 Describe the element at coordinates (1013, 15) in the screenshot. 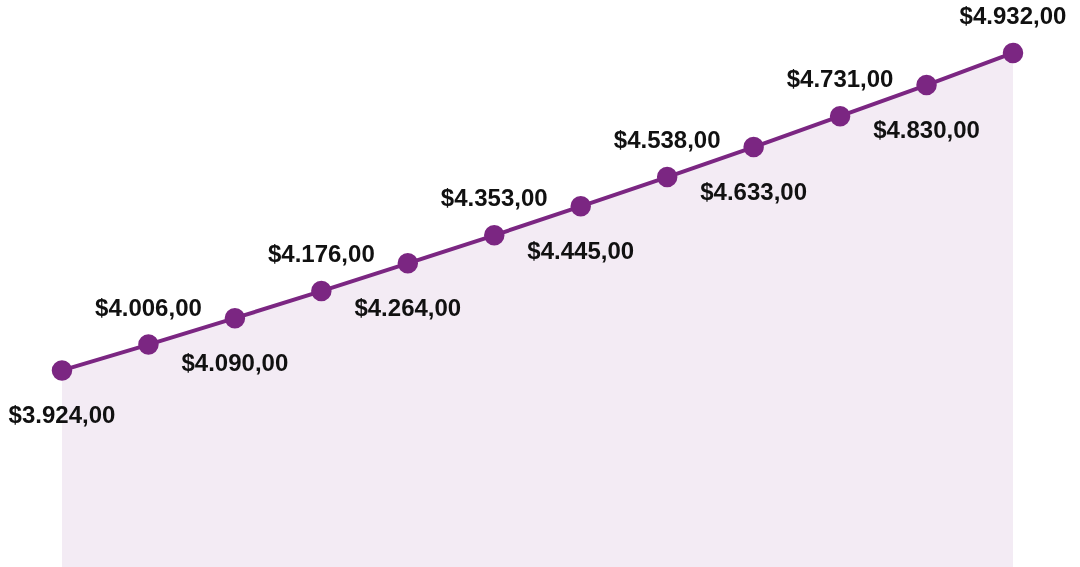

I see `data-label: $4.932,00` at that location.